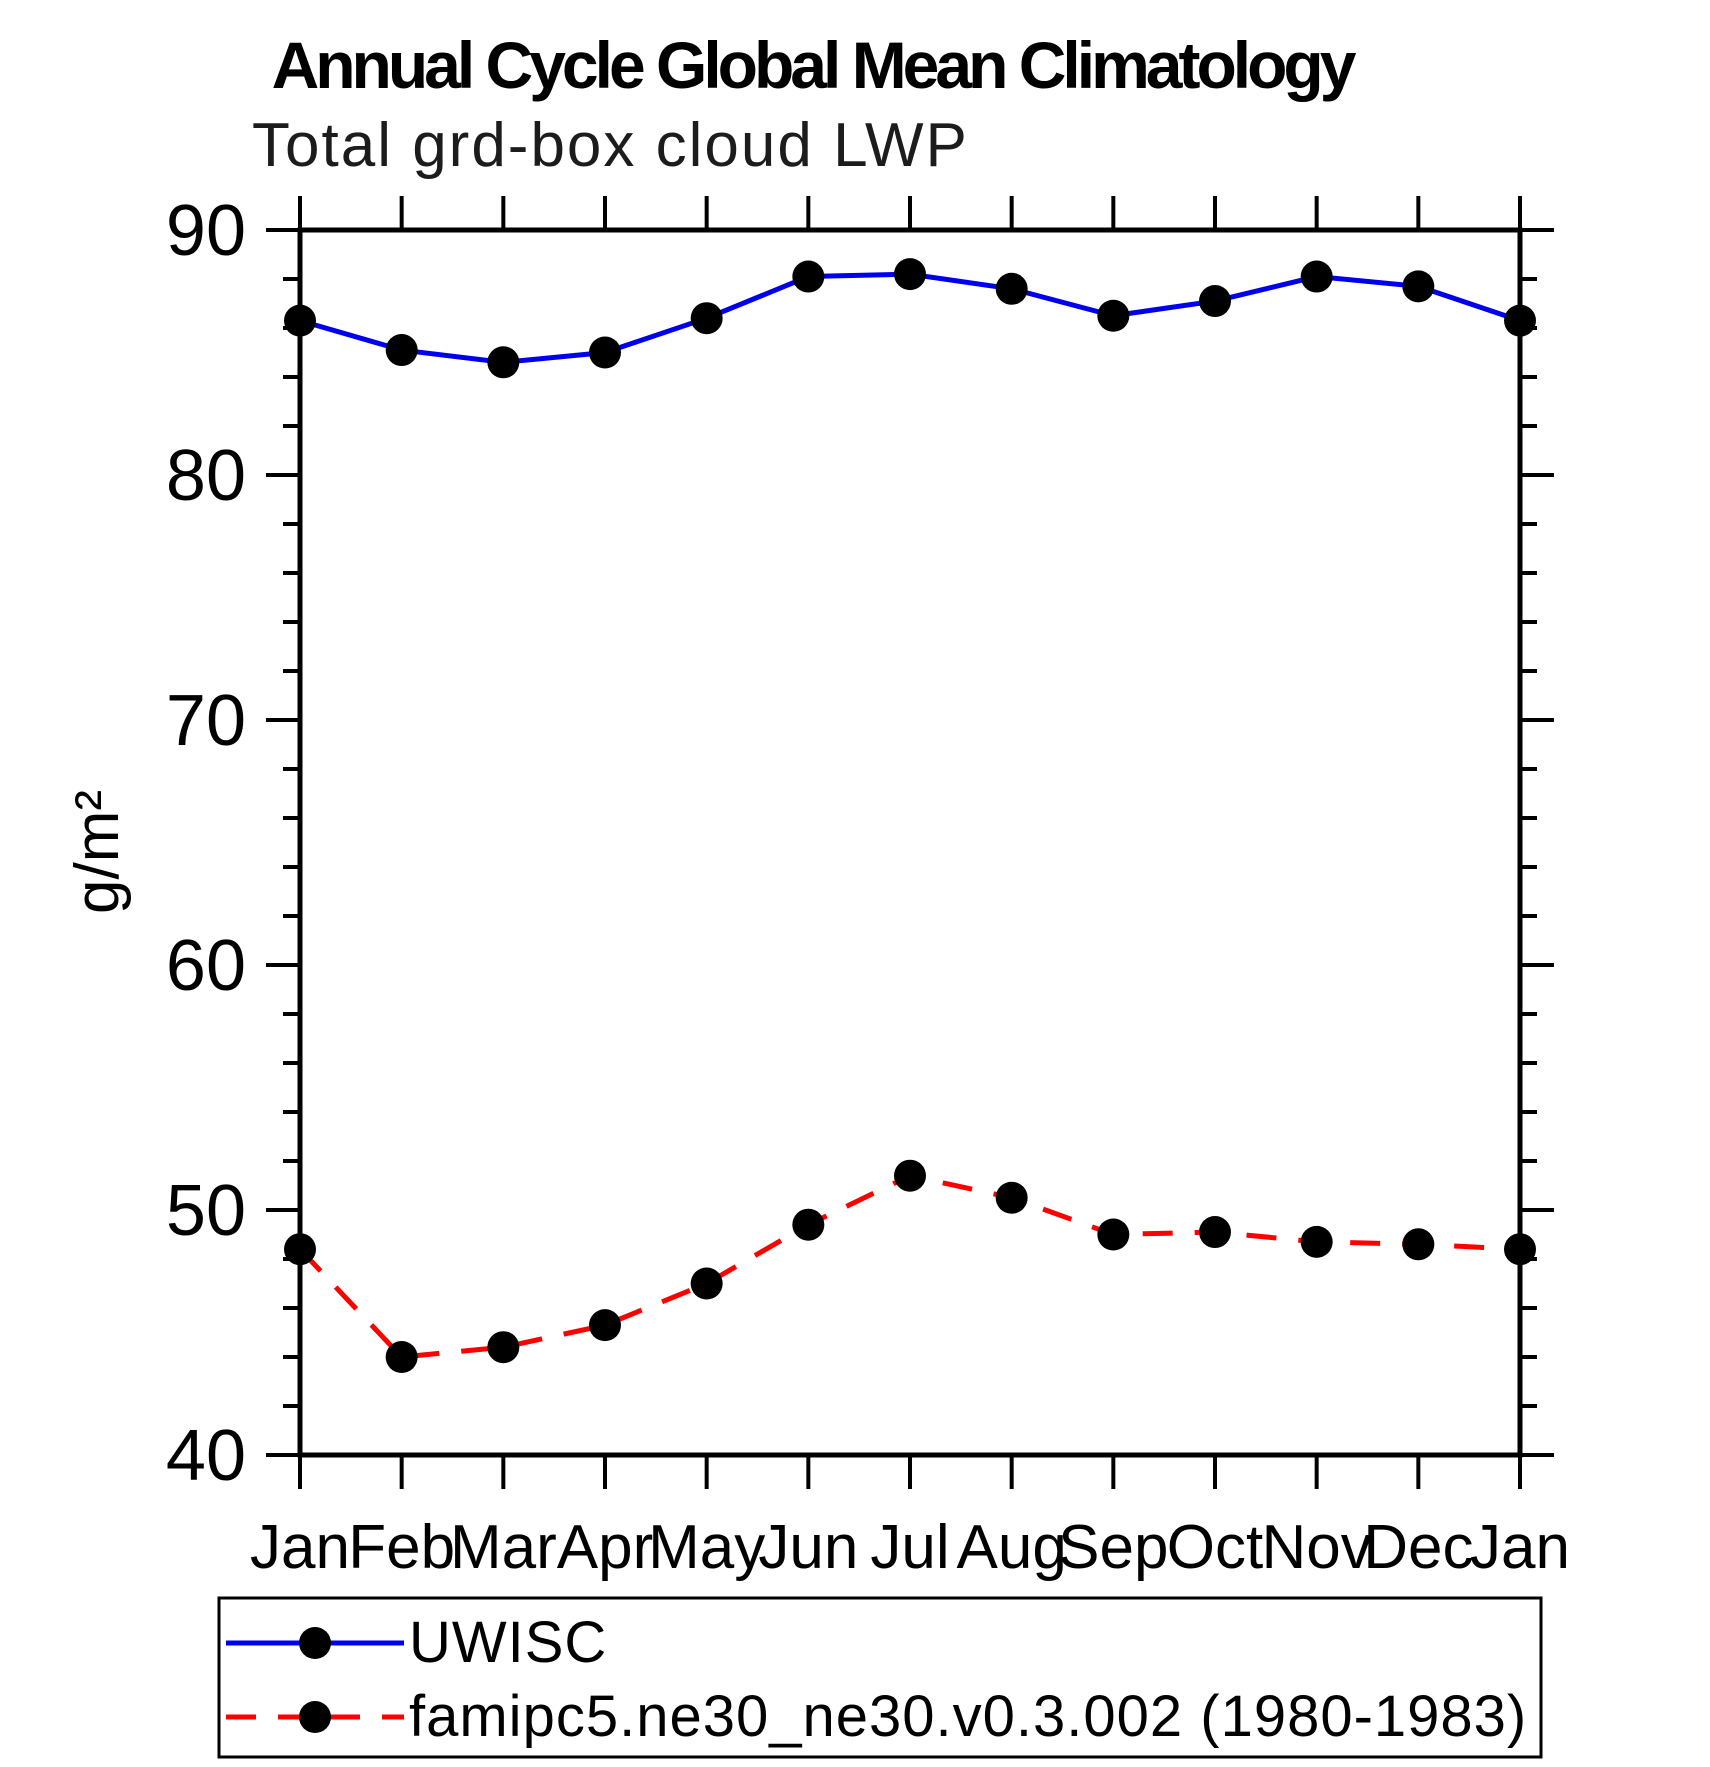  Describe the element at coordinates (503, 1547) in the screenshot. I see `x-tick-label: Mar` at that location.